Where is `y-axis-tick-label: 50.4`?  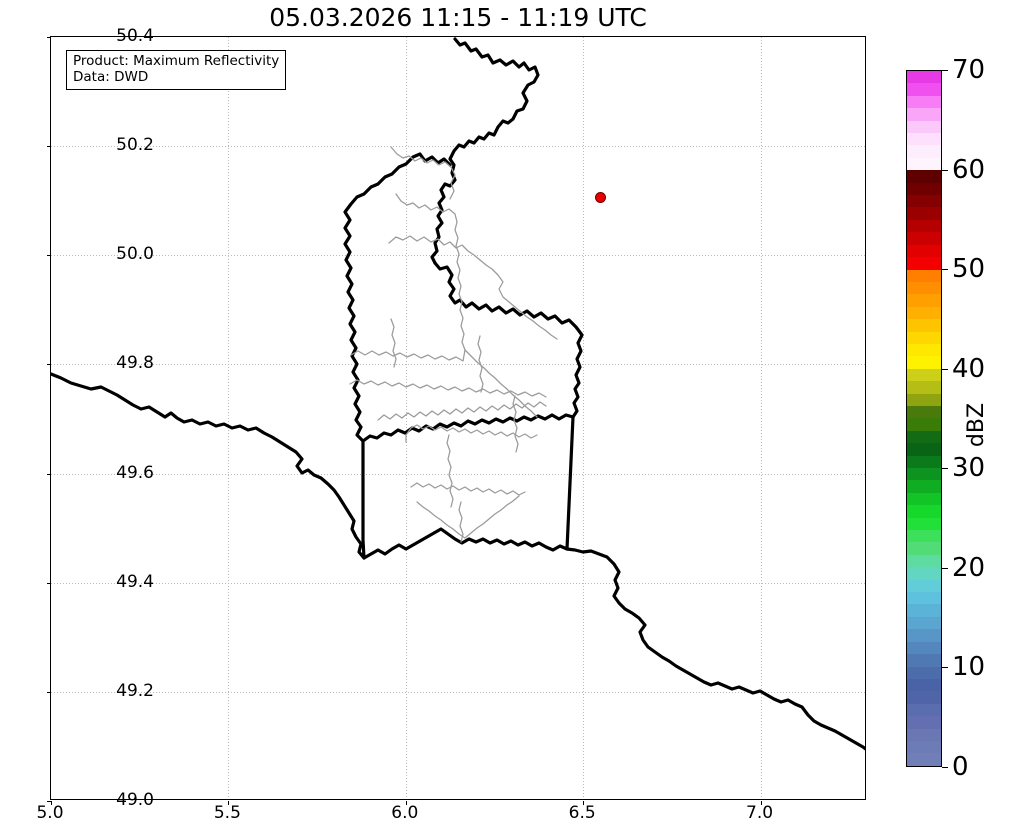 y-axis-tick-label: 50.4 is located at coordinates (135, 36).